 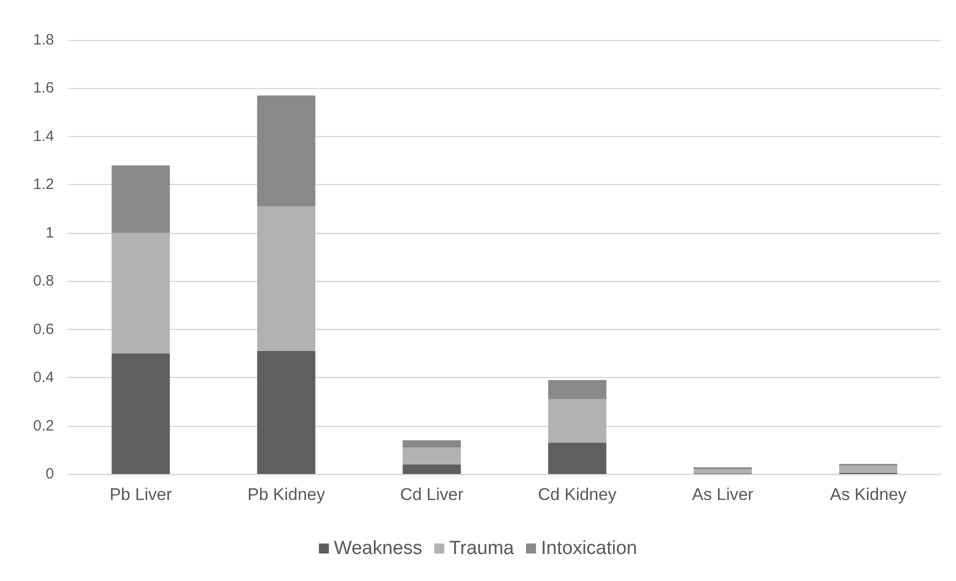 What do you see at coordinates (43, 281) in the screenshot?
I see `y-tick-label: 0.8` at bounding box center [43, 281].